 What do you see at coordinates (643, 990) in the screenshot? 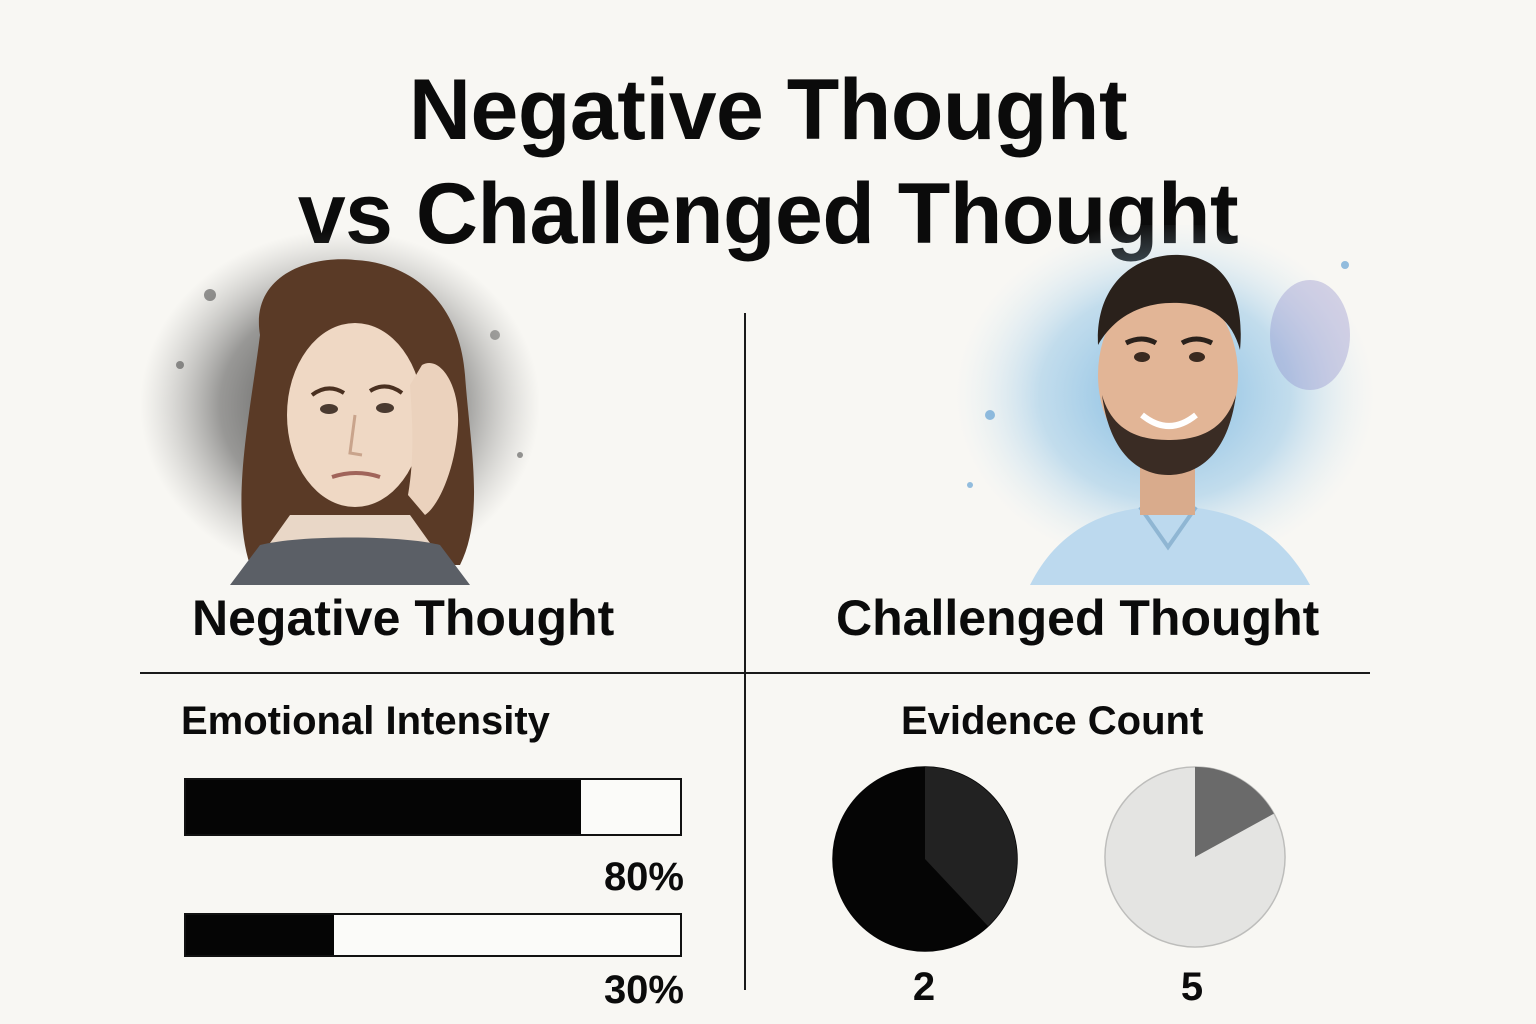
I see `intensity-bar-2-label: 30%` at bounding box center [643, 990].